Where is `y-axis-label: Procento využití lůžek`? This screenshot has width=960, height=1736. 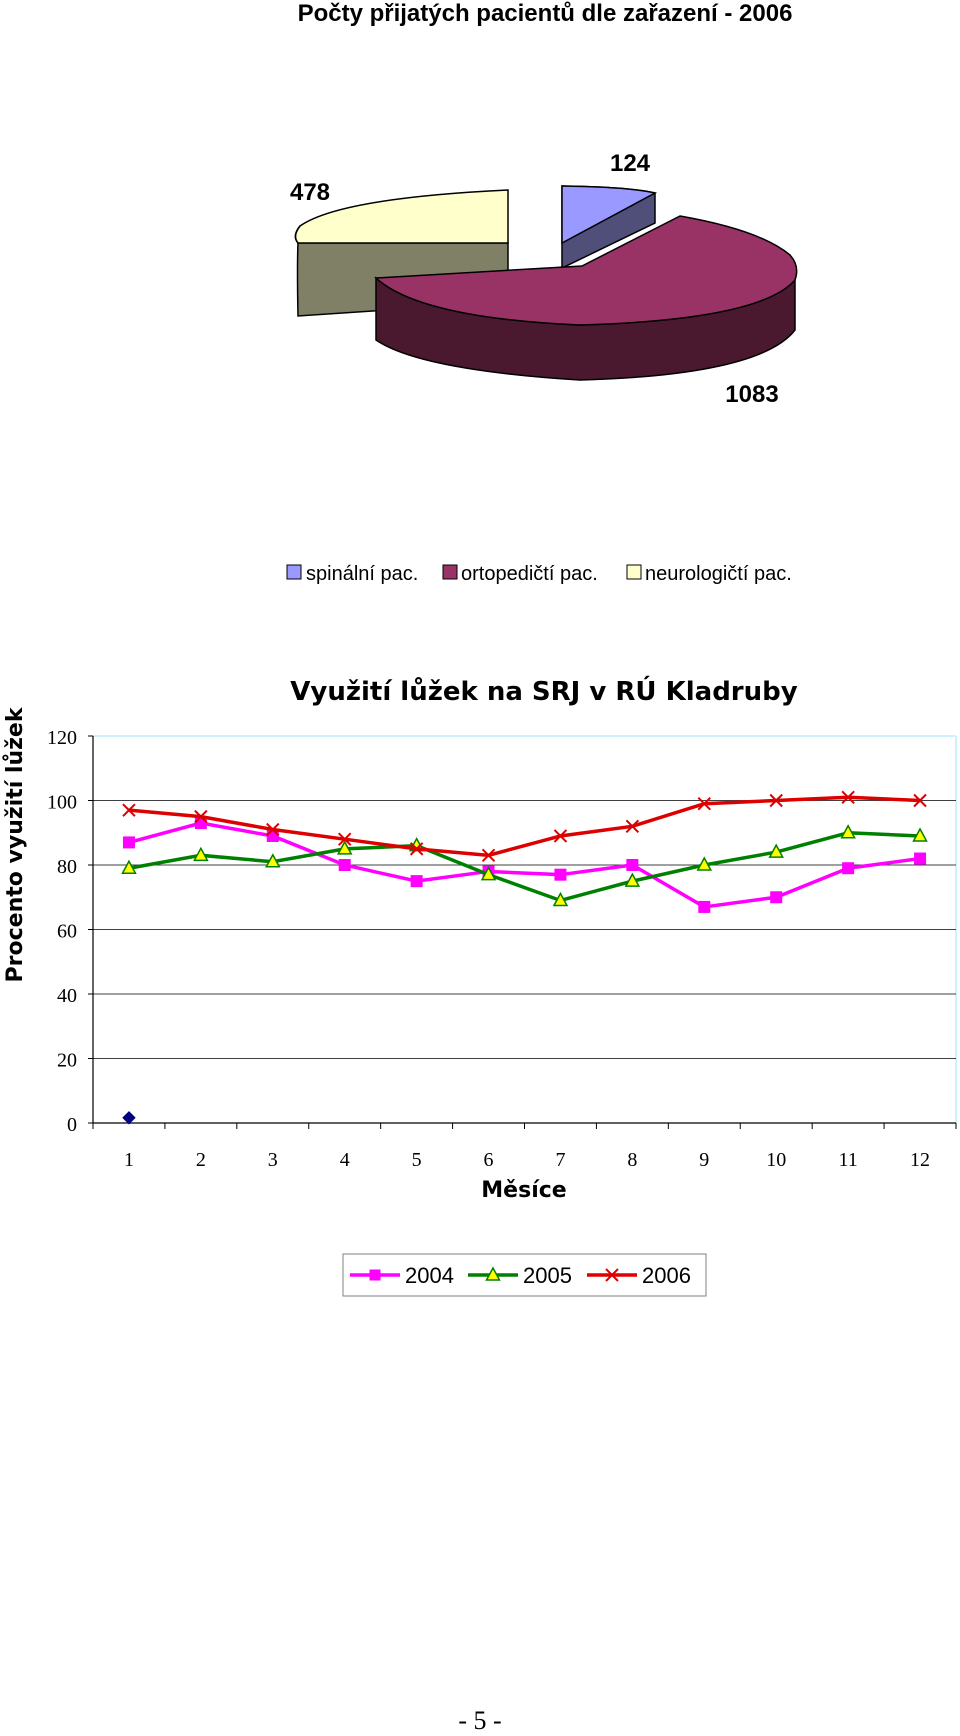 y-axis-label: Procento využití lůžek is located at coordinates (15, 844).